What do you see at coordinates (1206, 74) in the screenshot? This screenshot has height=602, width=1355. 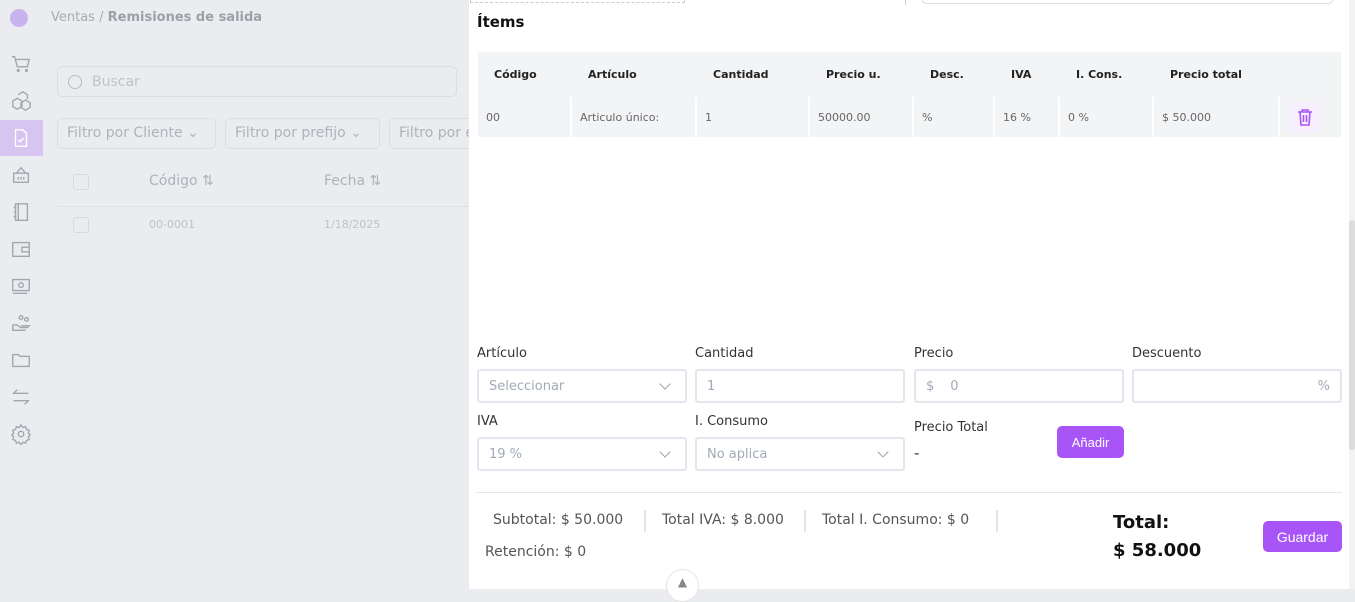 I see `column-header: Precio total` at bounding box center [1206, 74].